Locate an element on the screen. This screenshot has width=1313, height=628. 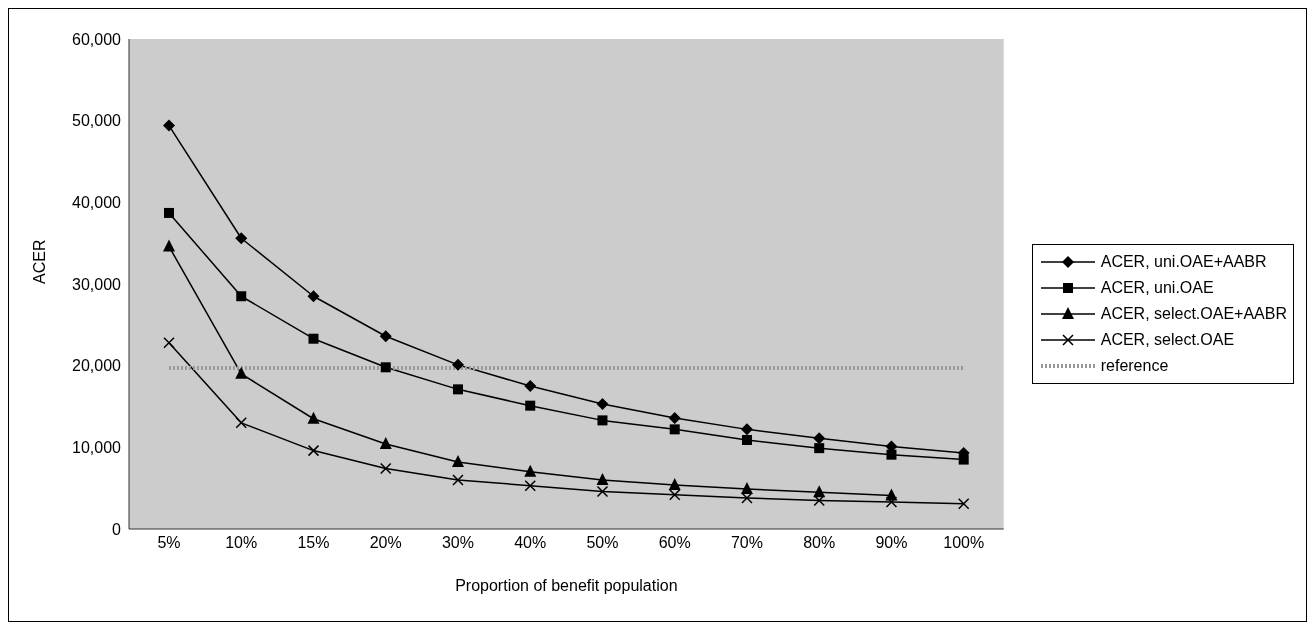
legend-label: reference is located at coordinates (1134, 366).